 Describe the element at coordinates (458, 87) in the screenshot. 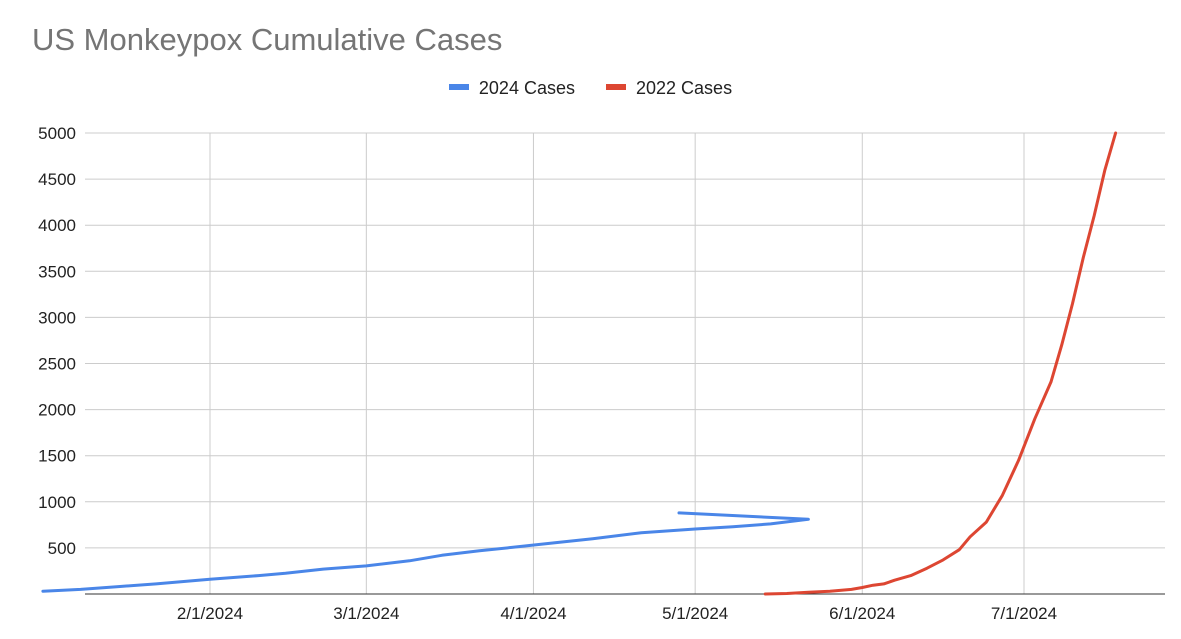

I see `legend-swatch-2024` at that location.